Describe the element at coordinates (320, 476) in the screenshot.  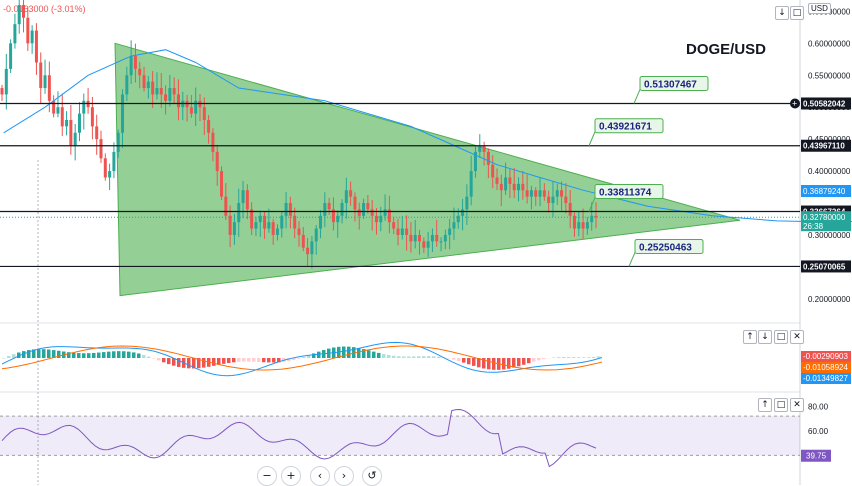
I see `scroll-left-button: ‹` at that location.